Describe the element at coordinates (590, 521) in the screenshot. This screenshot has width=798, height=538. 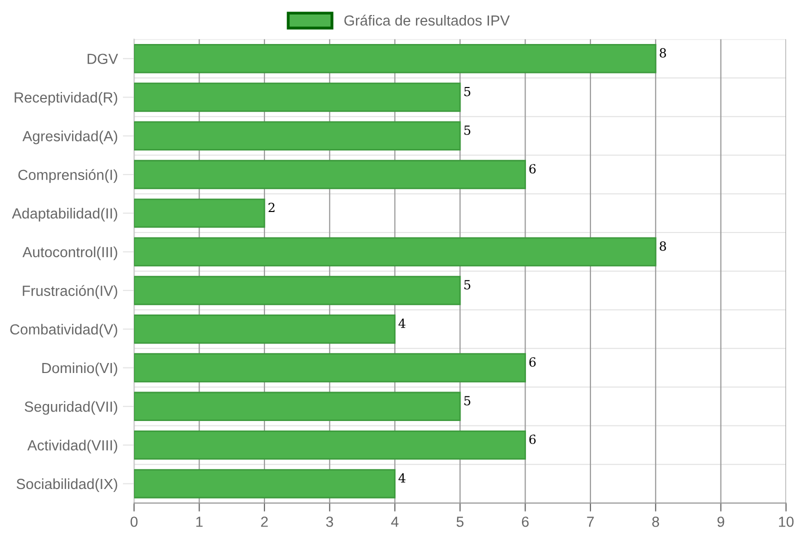
I see `x-tick-label: 7` at that location.